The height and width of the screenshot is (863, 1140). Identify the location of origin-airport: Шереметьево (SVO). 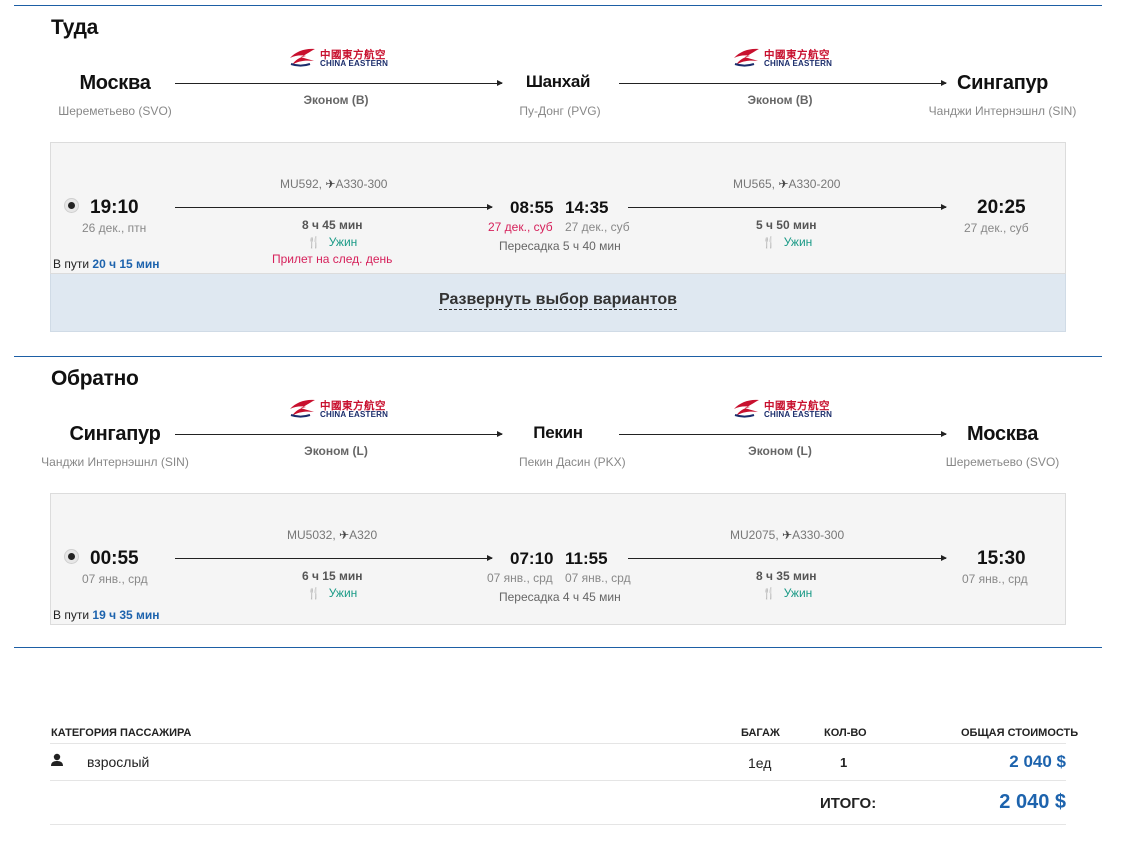
(115, 111).